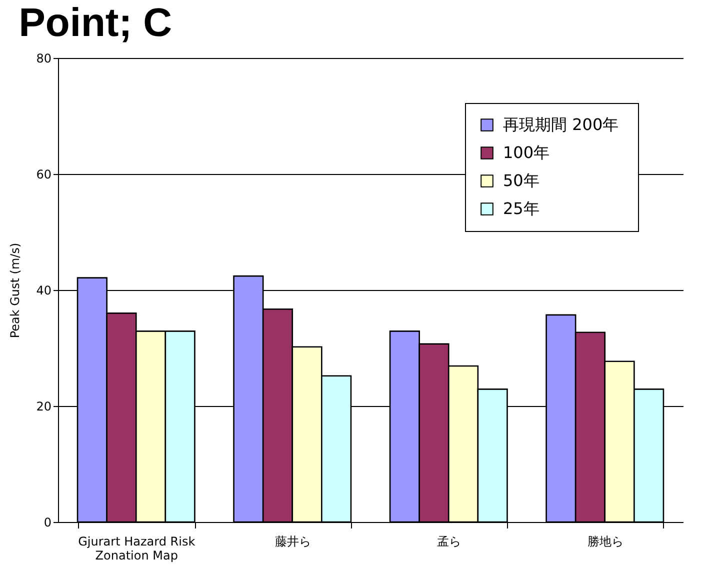  What do you see at coordinates (526, 152) in the screenshot?
I see `legend-label: 100年` at bounding box center [526, 152].